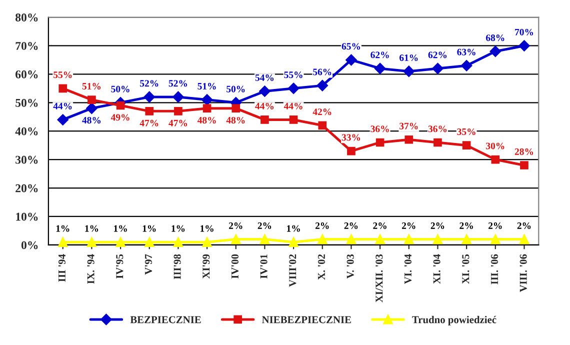 This screenshot has width=570, height=345. I want to click on data-label: 42%, so click(322, 112).